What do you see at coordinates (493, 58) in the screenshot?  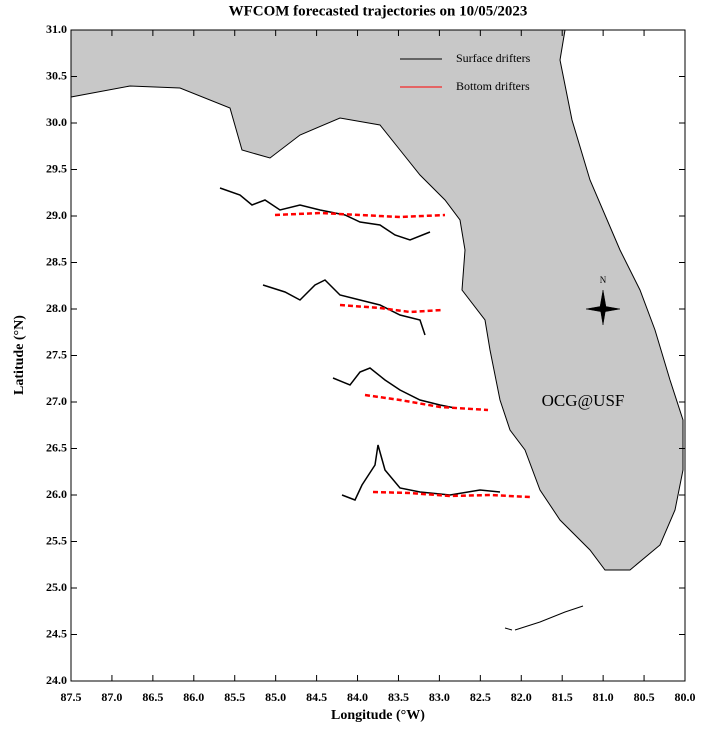 I see `legend-label: Surface drifters` at bounding box center [493, 58].